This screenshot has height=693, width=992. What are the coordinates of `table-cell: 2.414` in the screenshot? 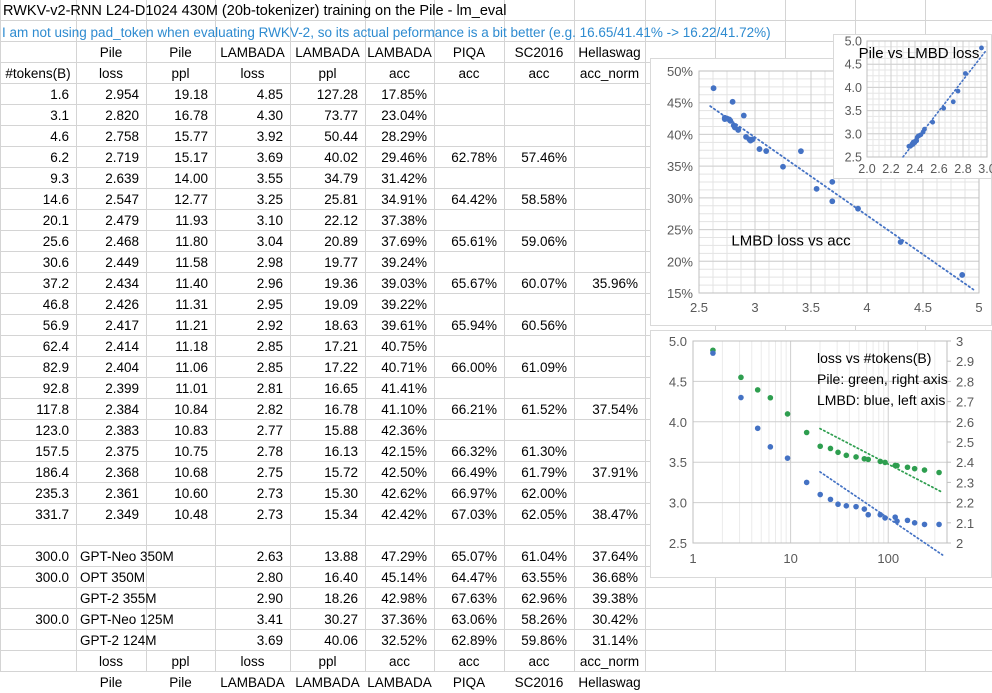 It's located at (122, 346).